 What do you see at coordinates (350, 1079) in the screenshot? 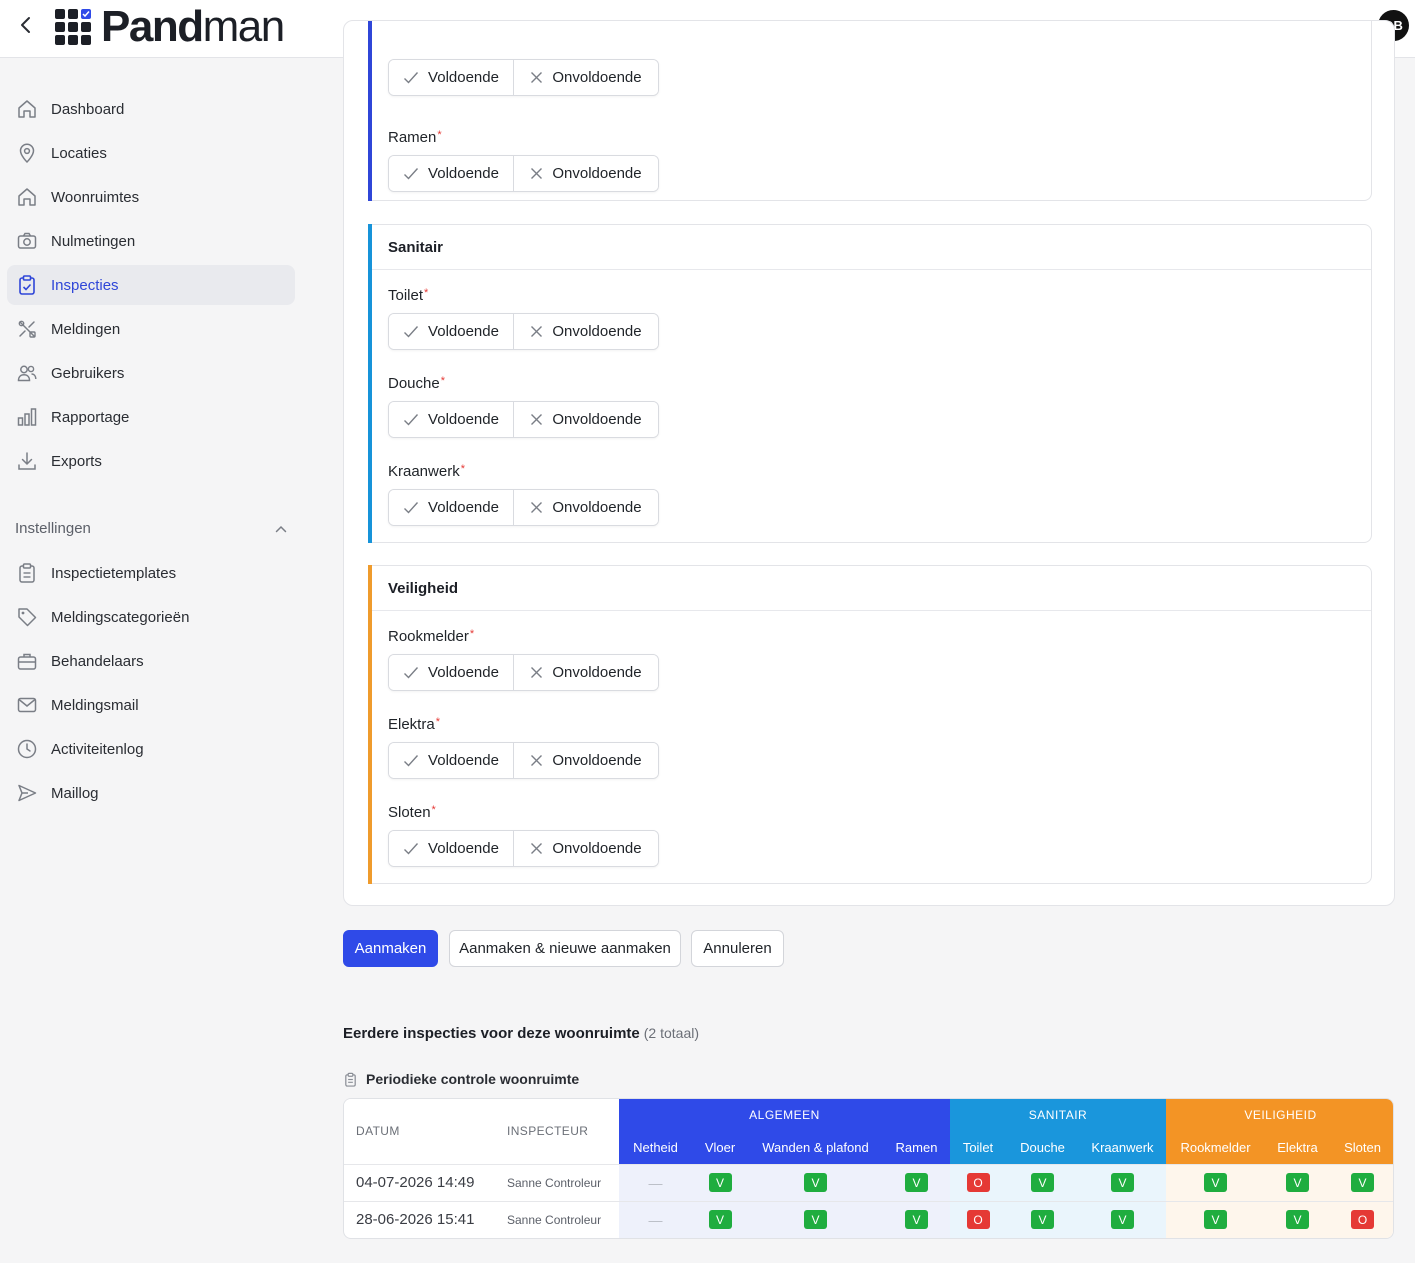
I see `clipboard-icon` at bounding box center [350, 1079].